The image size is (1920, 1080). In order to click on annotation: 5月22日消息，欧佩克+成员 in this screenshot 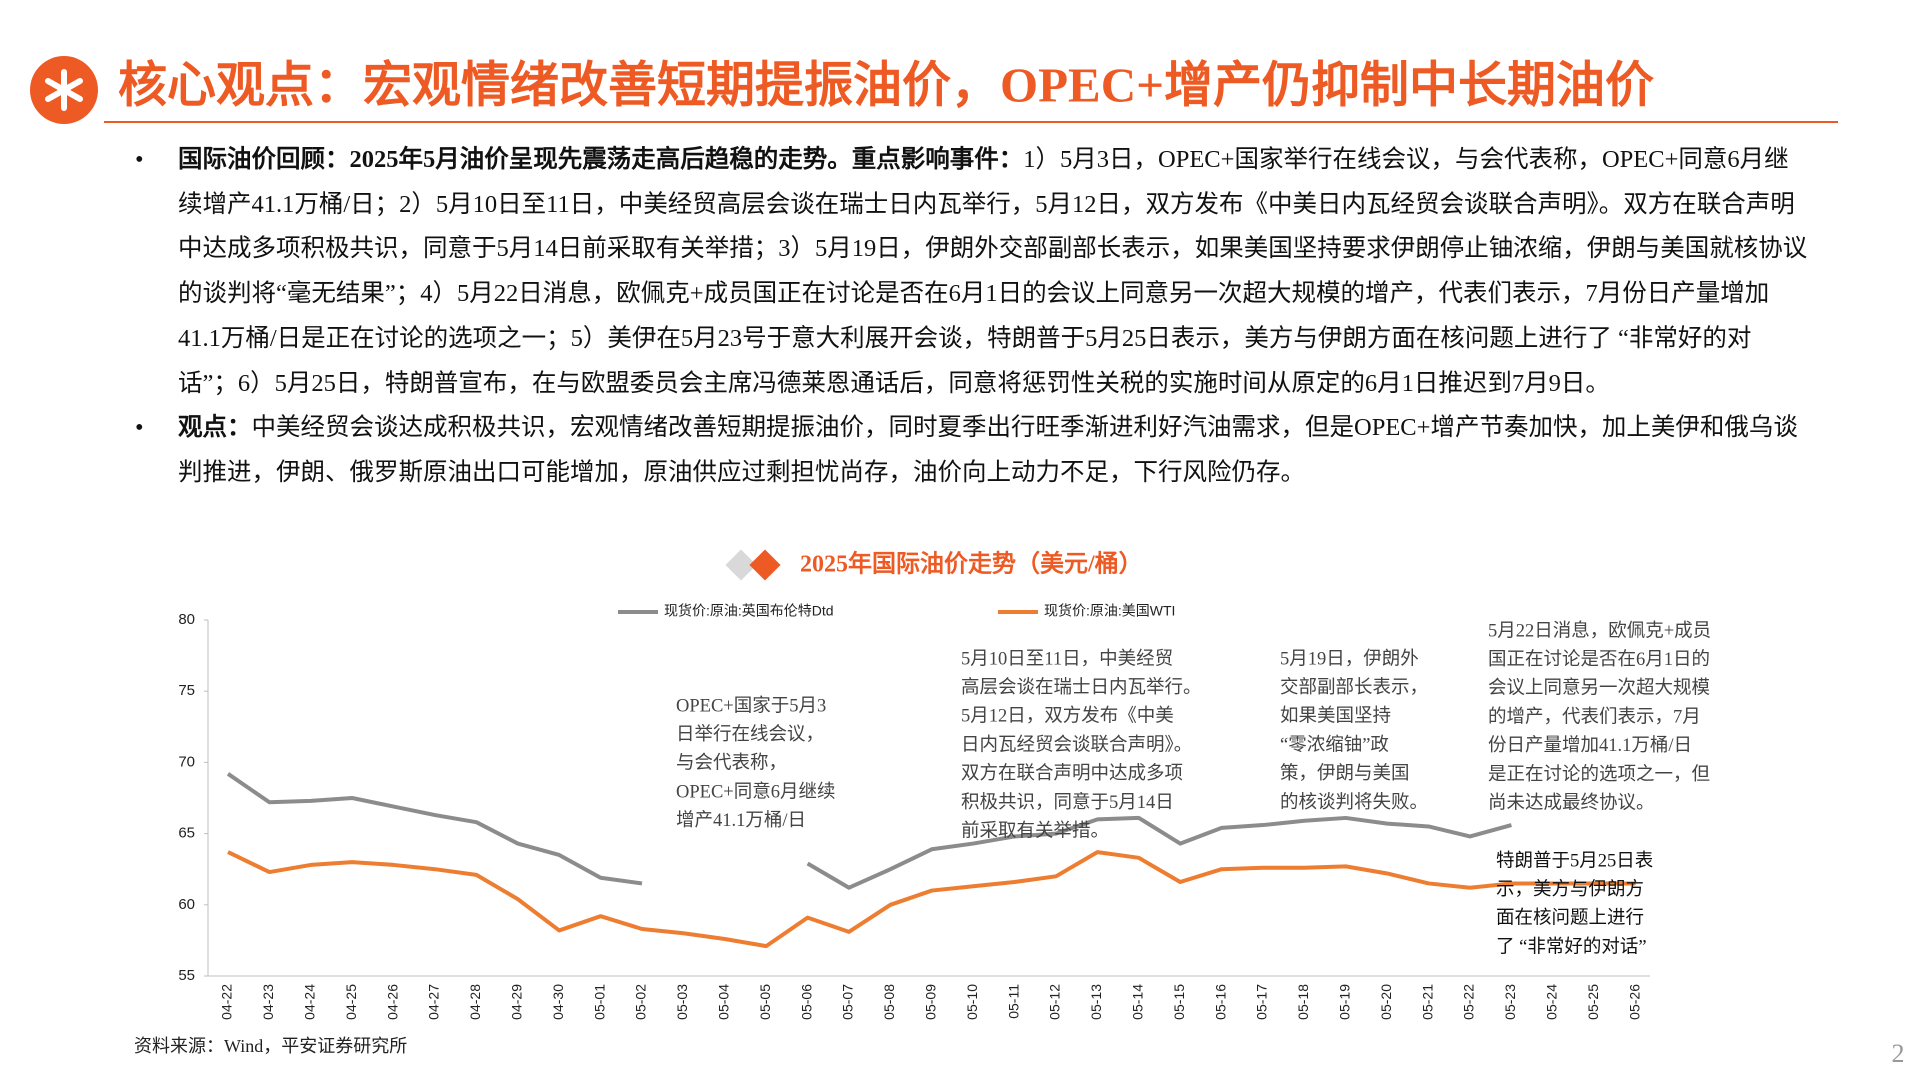, I will do `click(1599, 630)`.